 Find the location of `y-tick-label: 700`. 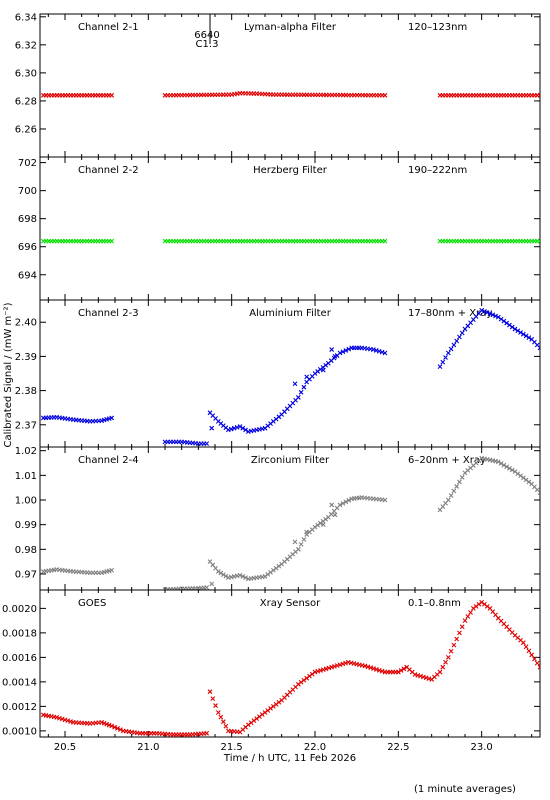

y-tick-label: 700 is located at coordinates (27, 191).